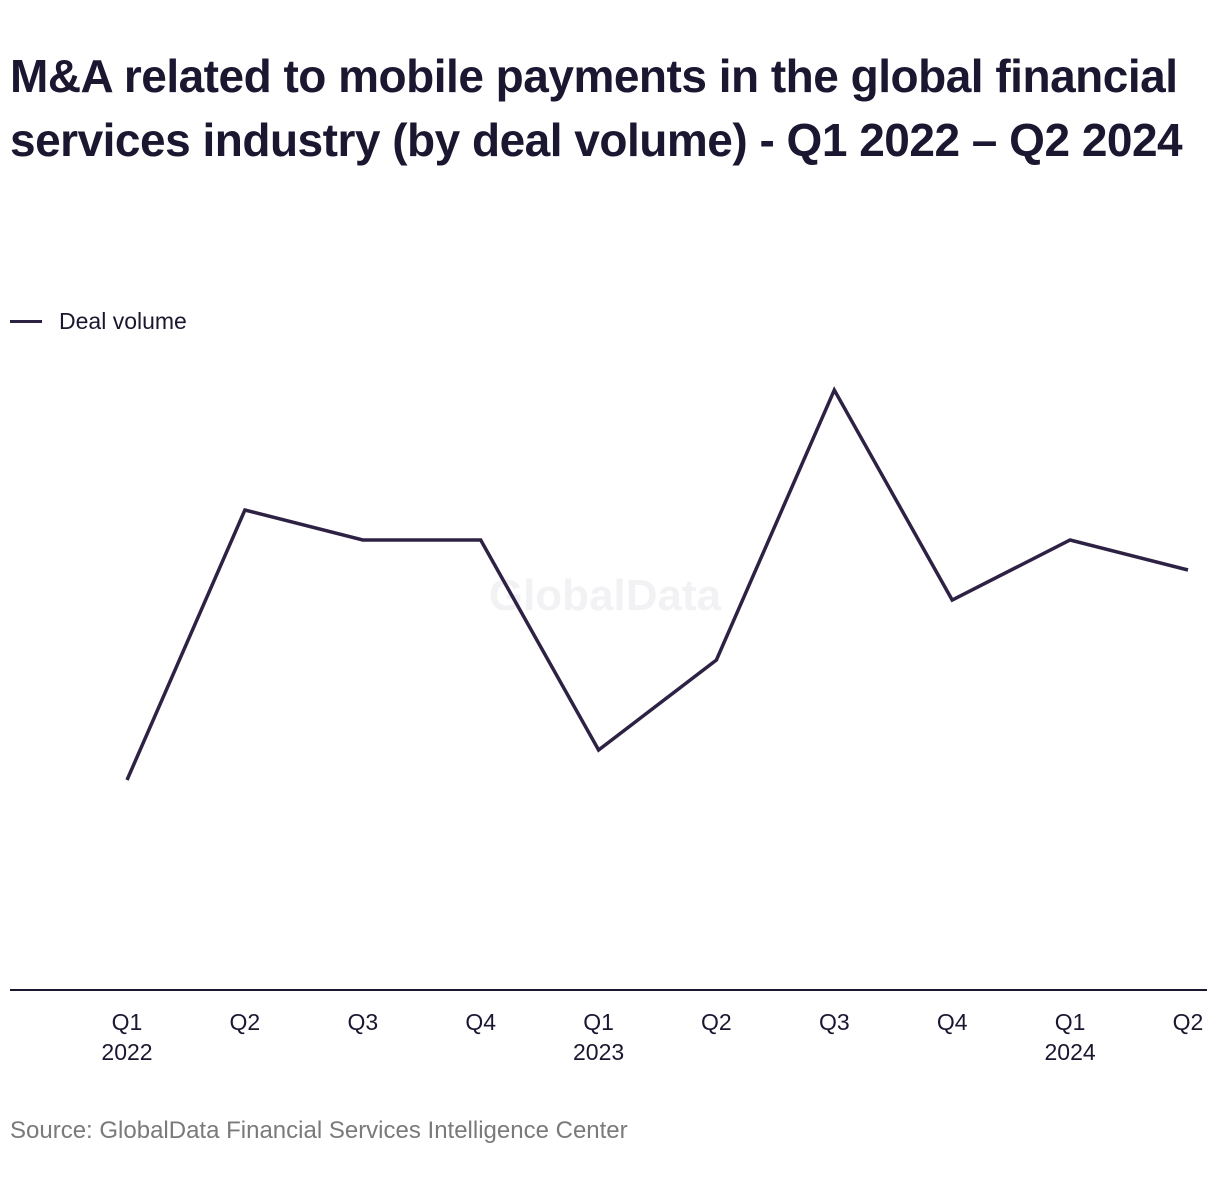 The height and width of the screenshot is (1190, 1220). Describe the element at coordinates (26, 321) in the screenshot. I see `legend-swatch` at that location.